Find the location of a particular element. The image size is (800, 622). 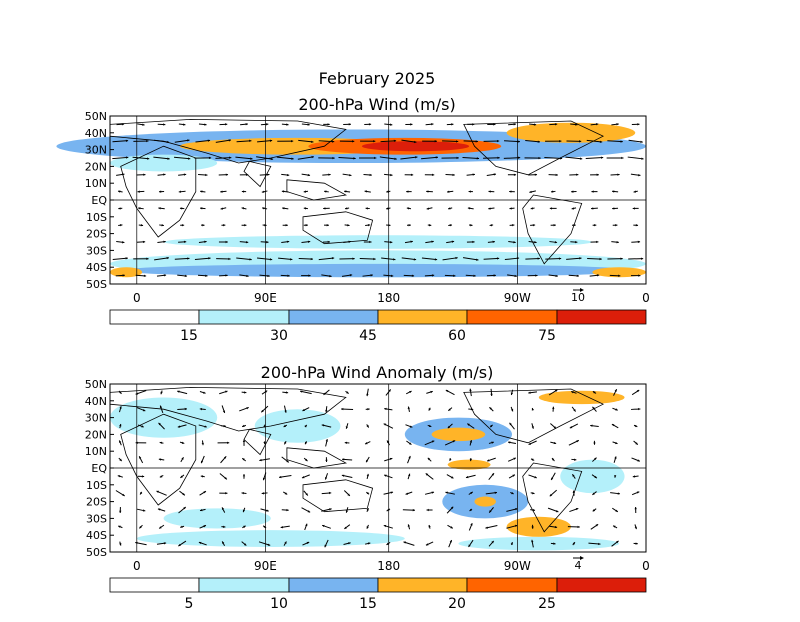

colorbar-tick-label: 25 is located at coordinates (547, 604).